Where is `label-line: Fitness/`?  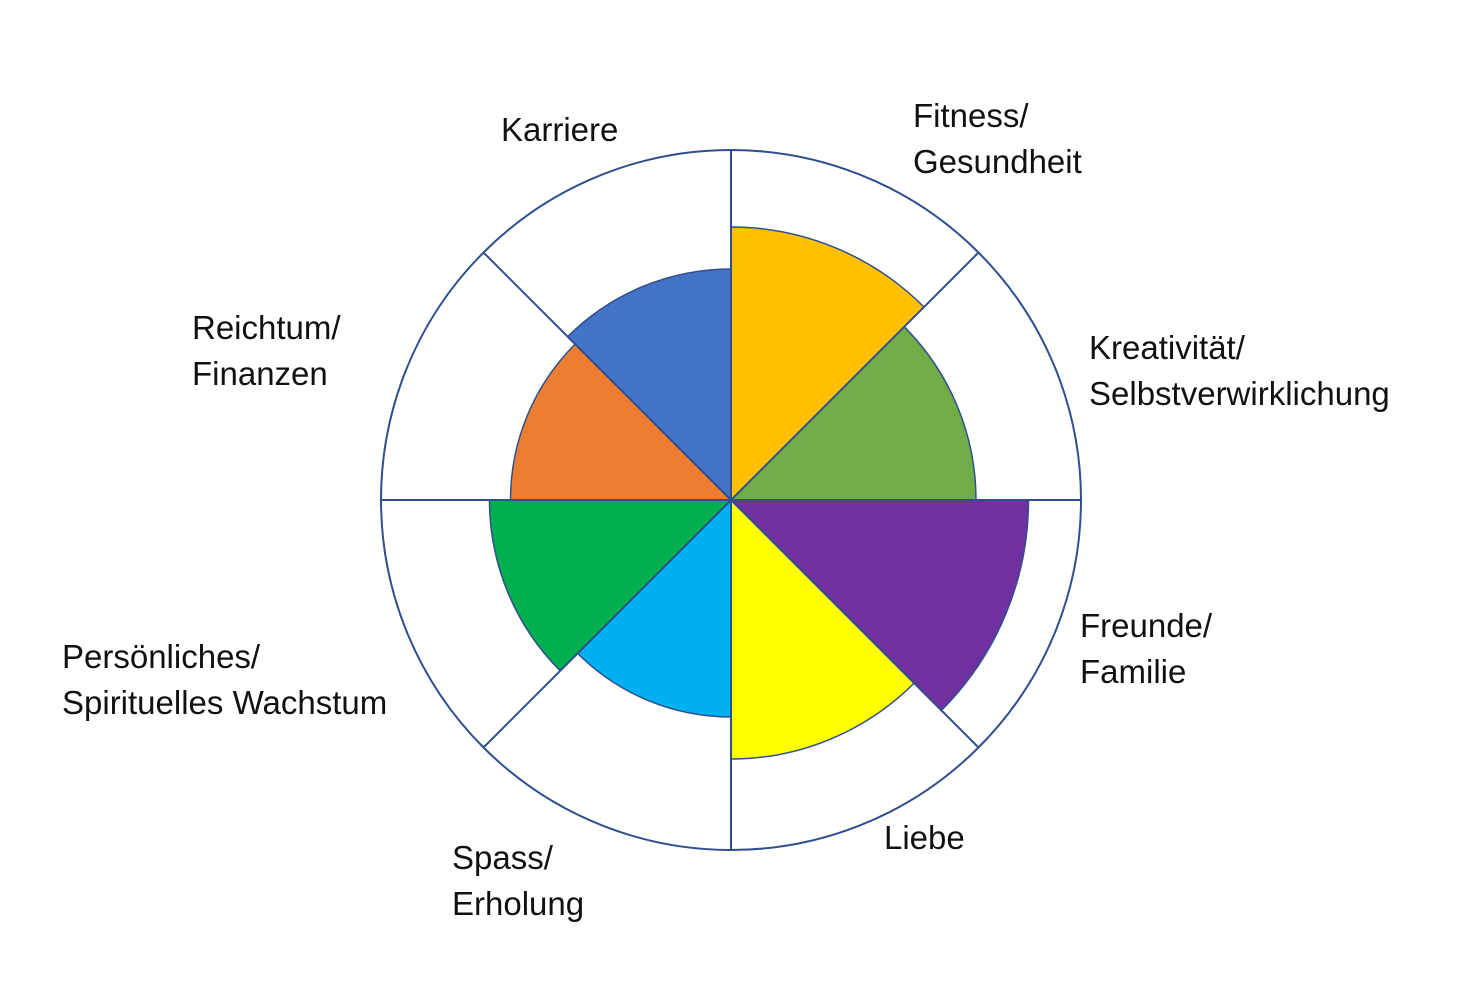 label-line: Fitness/ is located at coordinates (971, 115).